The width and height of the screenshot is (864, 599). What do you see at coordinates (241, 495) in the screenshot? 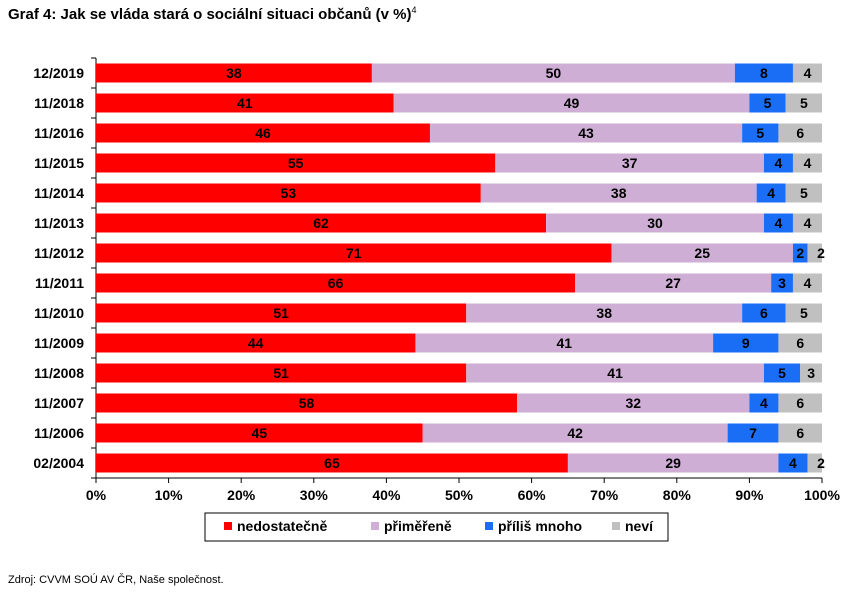
I see `x-tick-label: 20%` at bounding box center [241, 495].